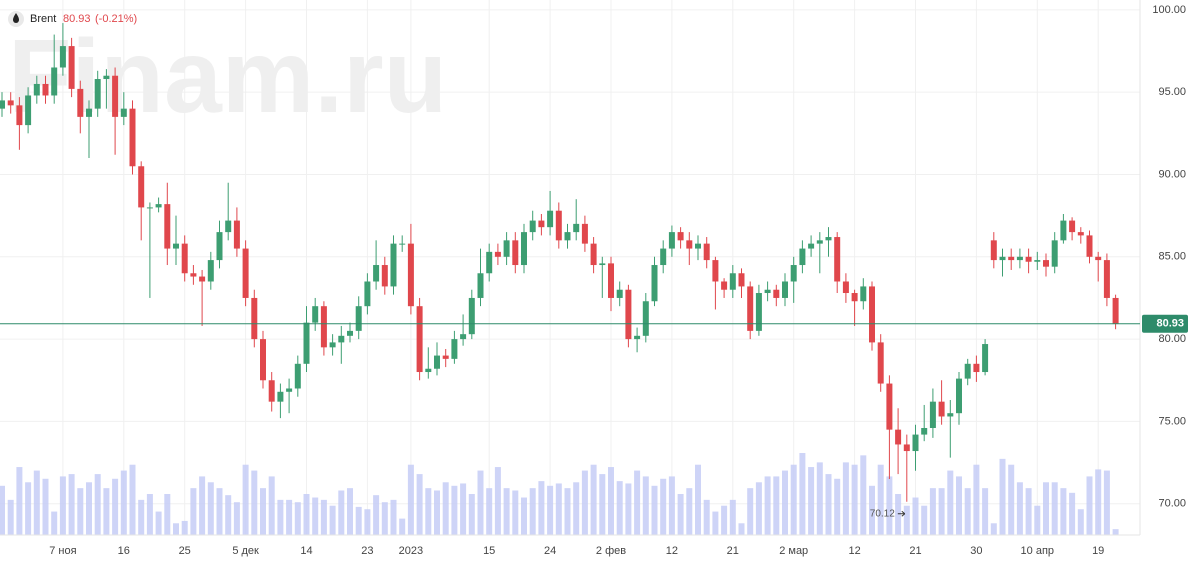  Describe the element at coordinates (1169, 10) in the screenshot. I see `y-tick-label: 100.00` at that location.